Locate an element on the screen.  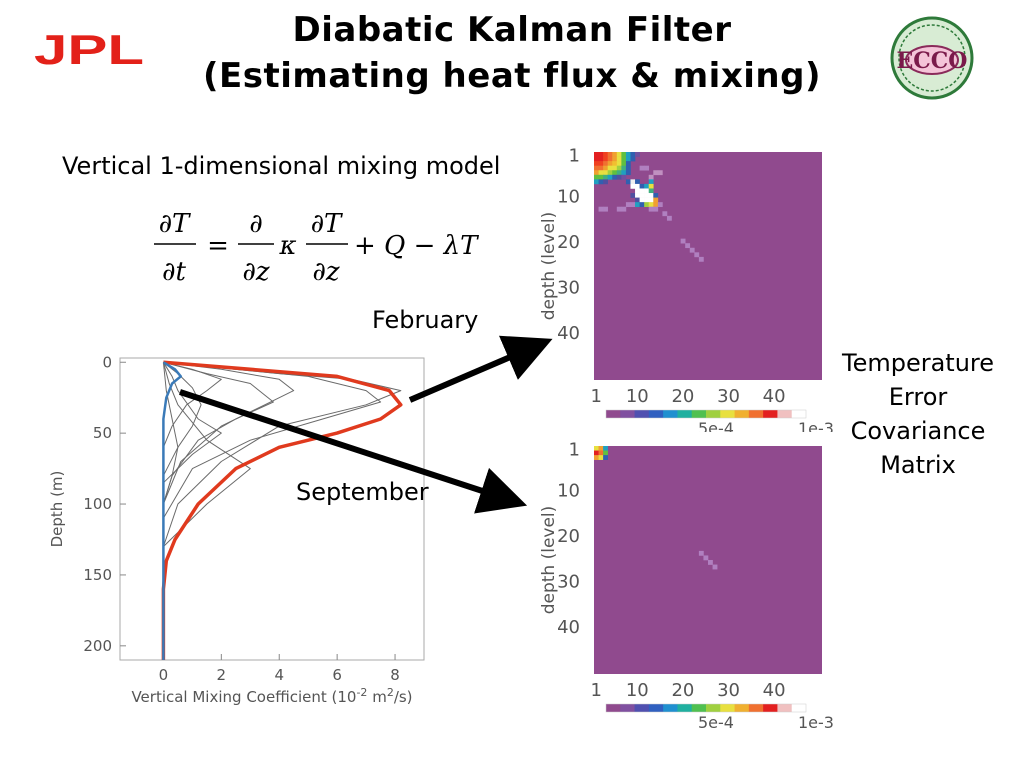
ecco-logo-text: ECCO is located at coordinates (932, 61).